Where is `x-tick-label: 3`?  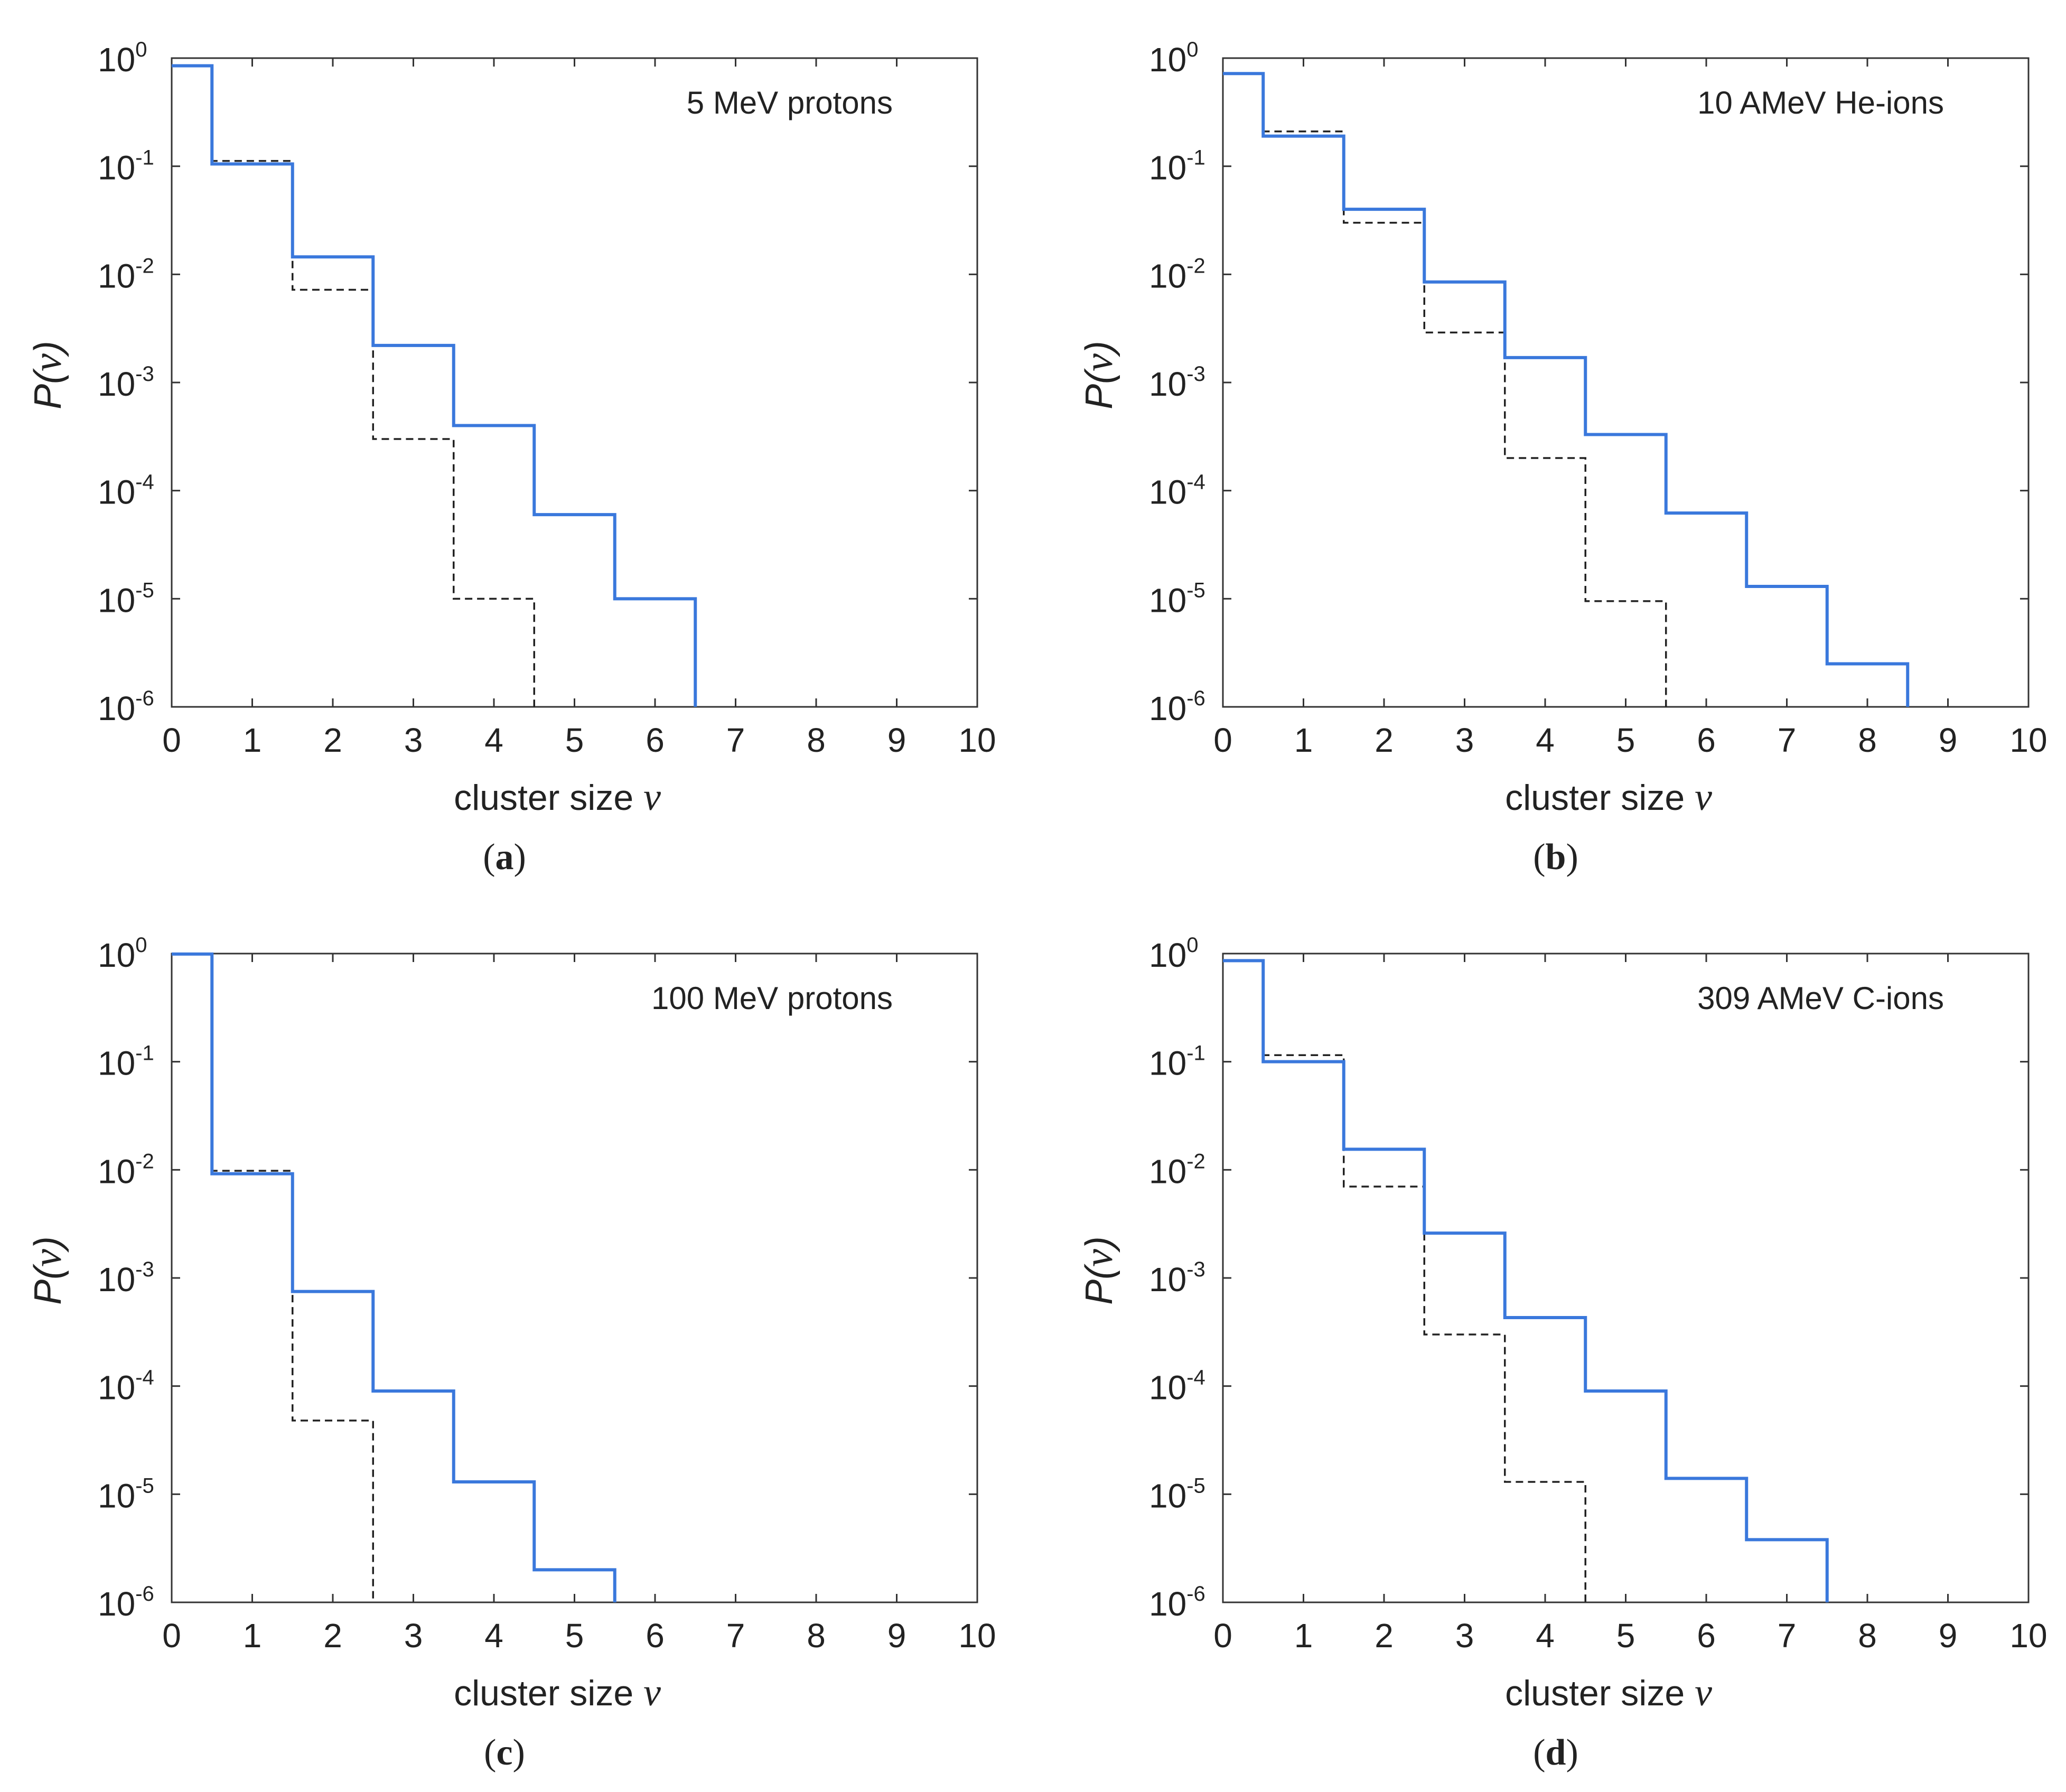
x-tick-label: 3 is located at coordinates (1464, 740).